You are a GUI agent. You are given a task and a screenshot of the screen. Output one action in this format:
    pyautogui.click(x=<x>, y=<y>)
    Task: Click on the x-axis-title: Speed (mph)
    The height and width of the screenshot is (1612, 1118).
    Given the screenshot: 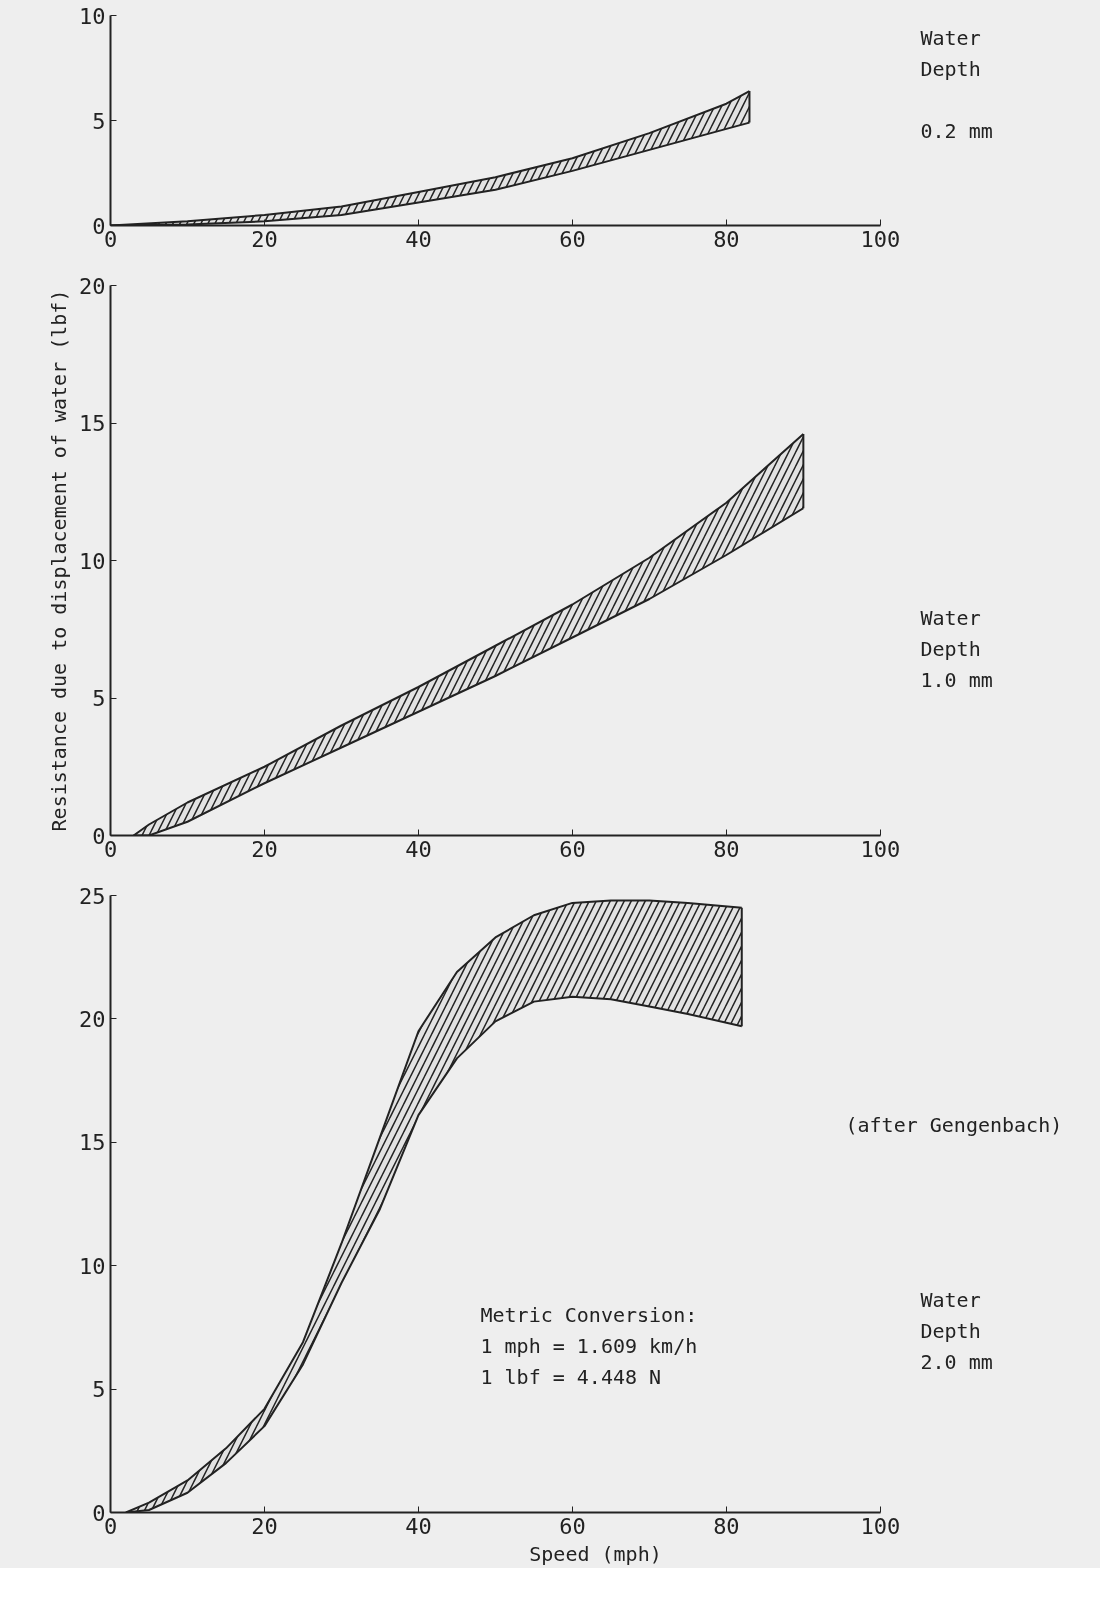 What is the action you would take?
    pyautogui.click(x=595, y=1553)
    